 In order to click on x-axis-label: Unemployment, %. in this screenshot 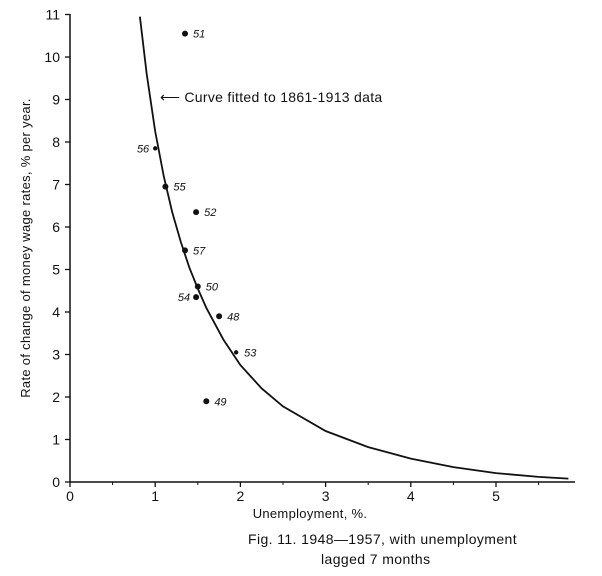, I will do `click(310, 513)`.